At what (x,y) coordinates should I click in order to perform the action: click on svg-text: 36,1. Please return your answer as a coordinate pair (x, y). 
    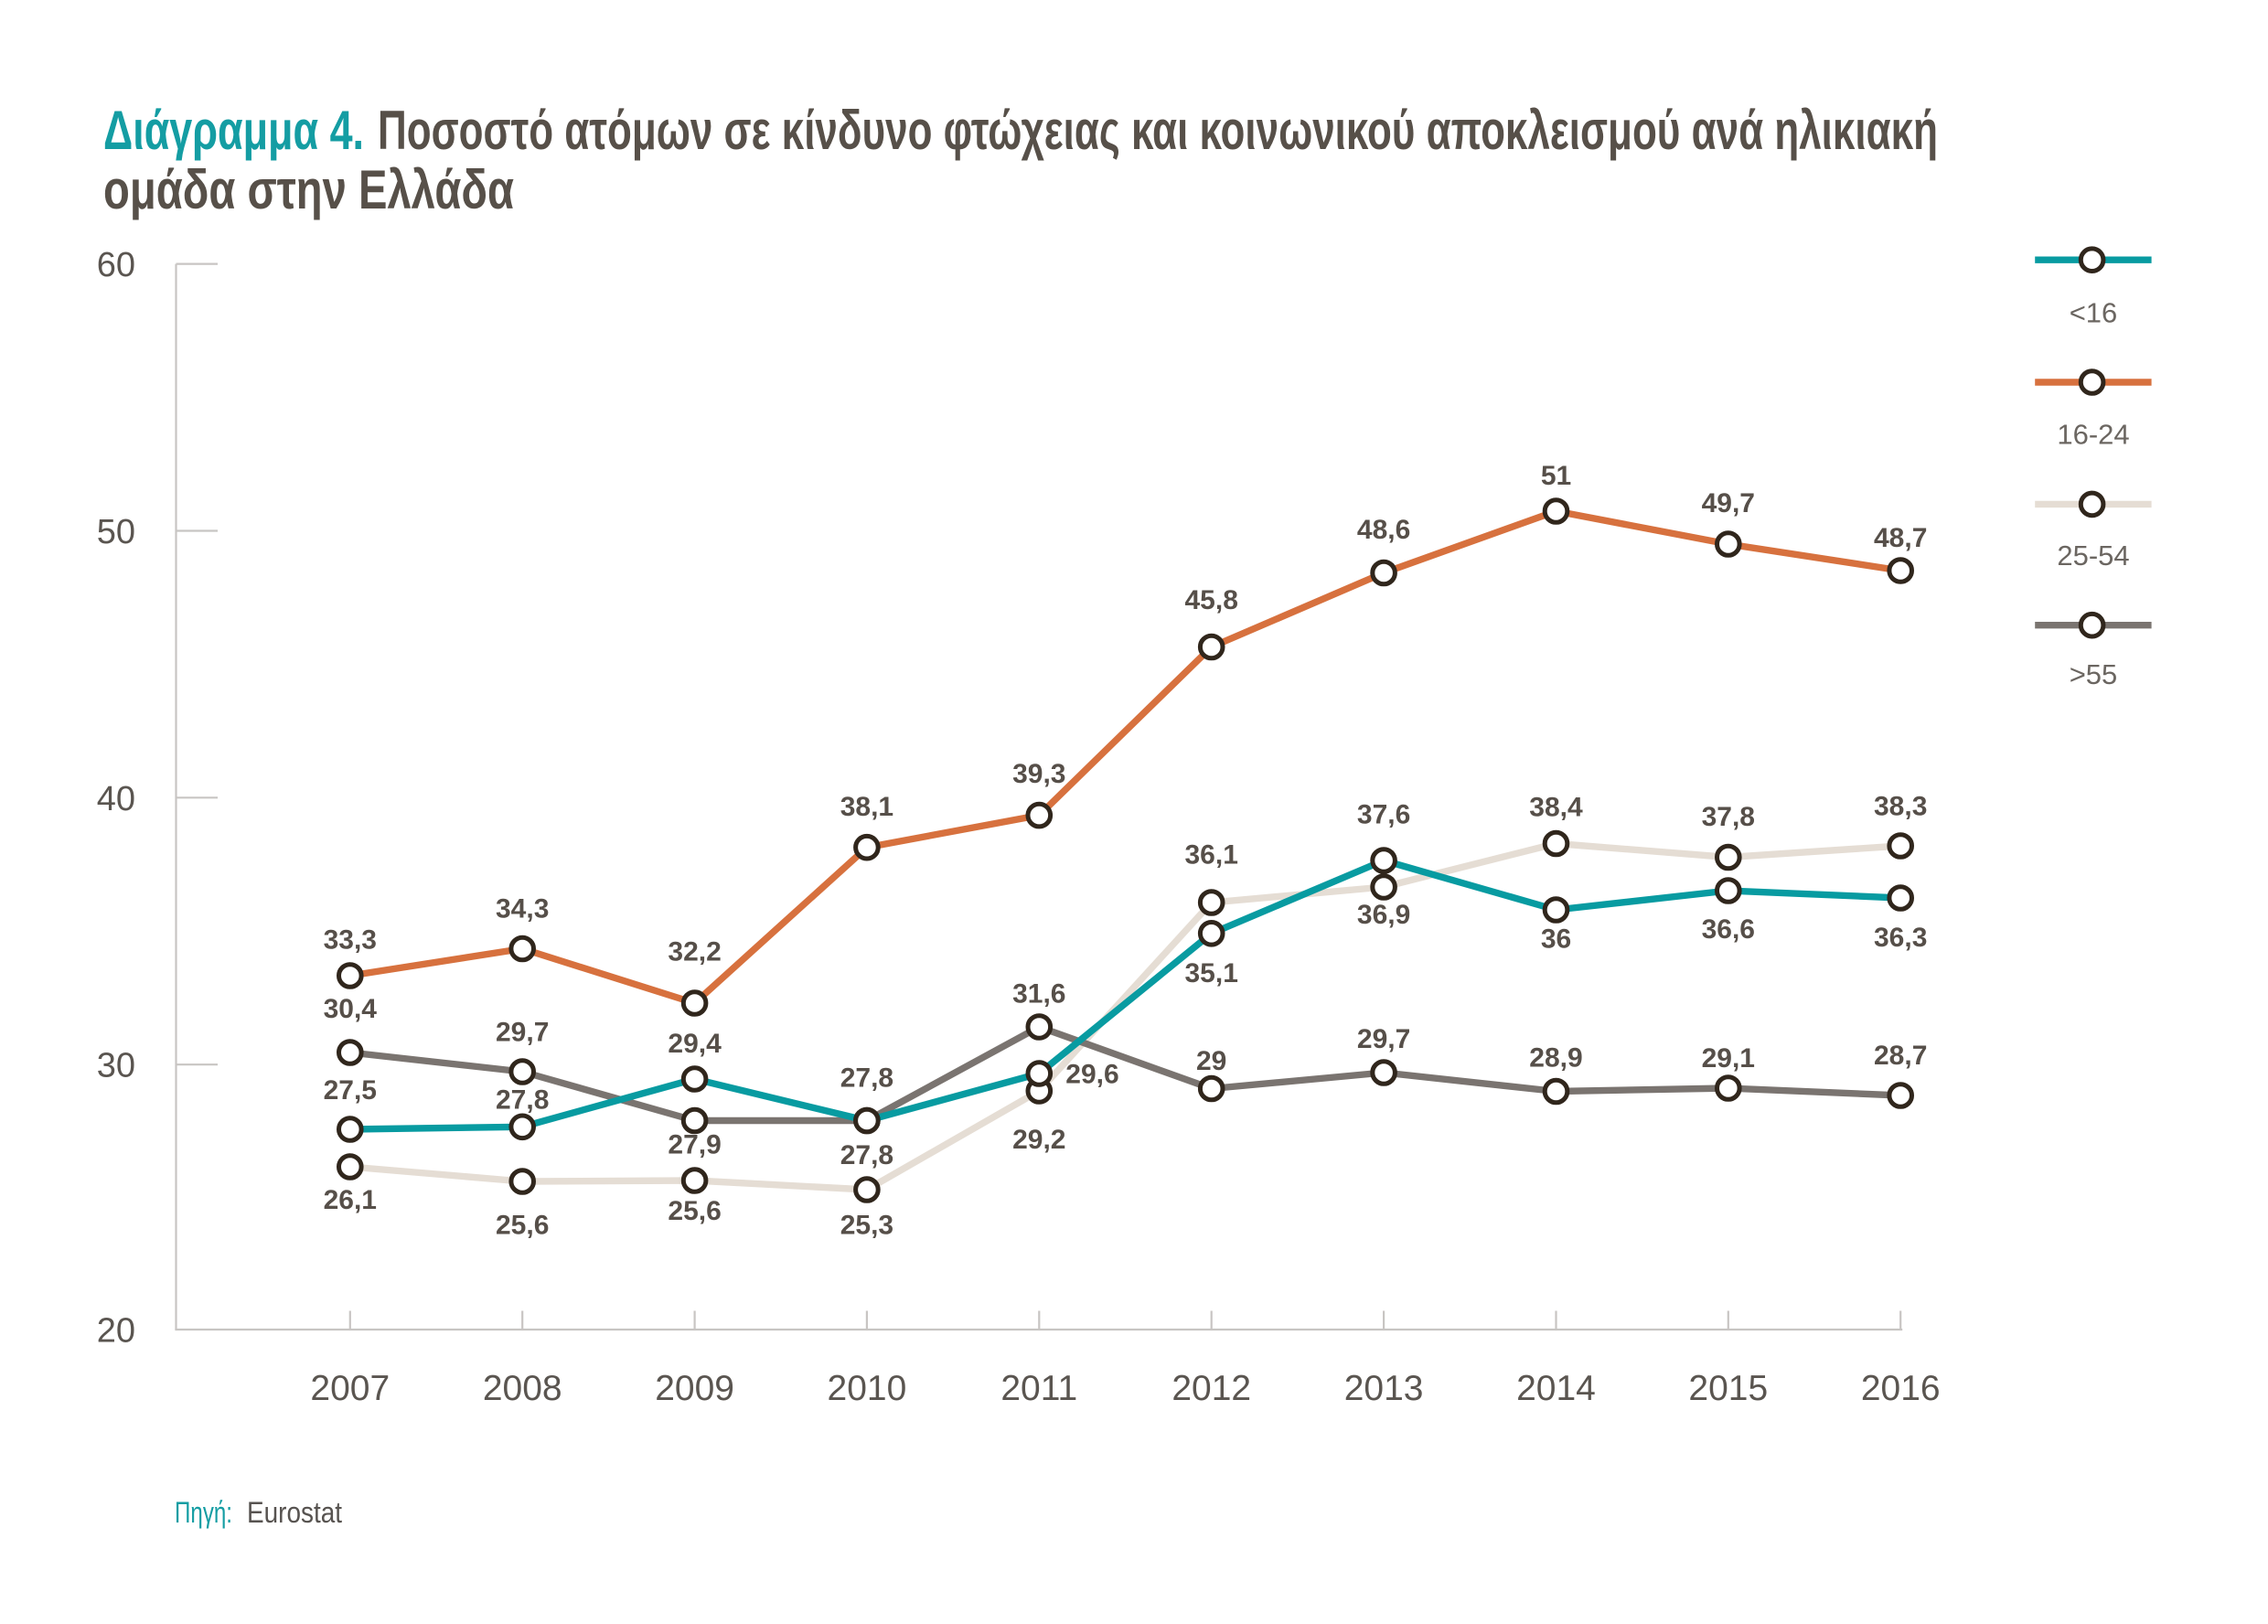
    Looking at the image, I should click on (1211, 855).